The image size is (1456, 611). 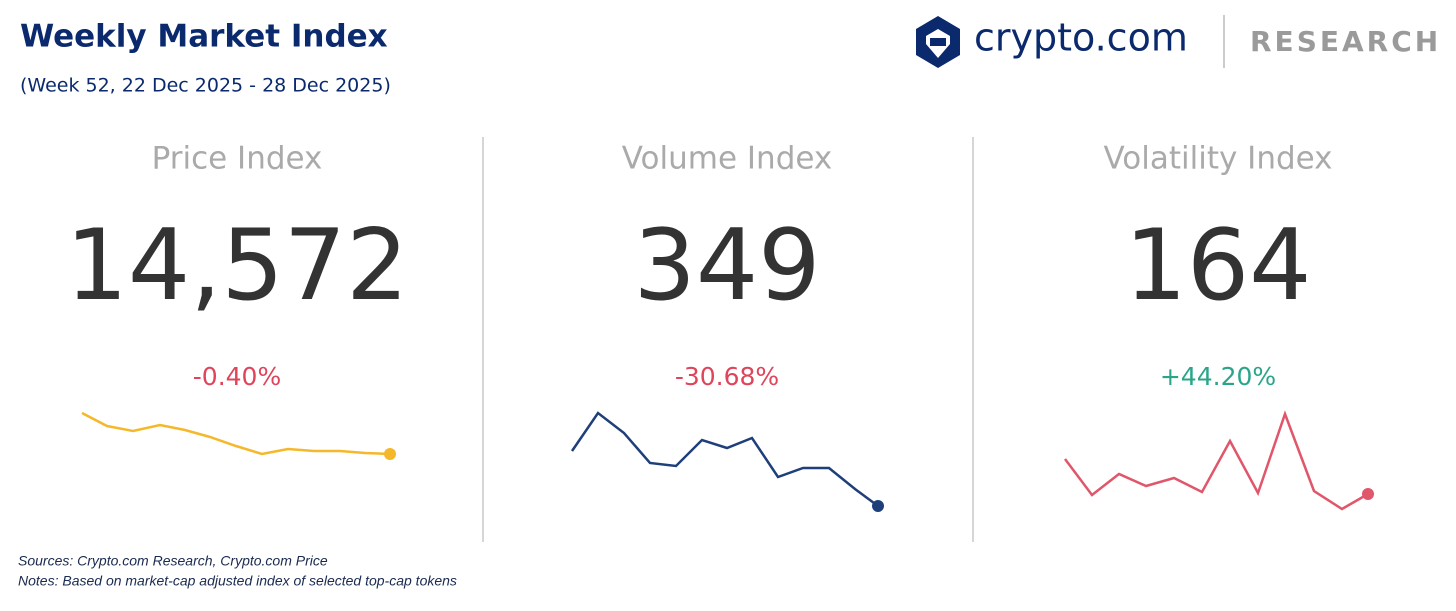 What do you see at coordinates (727, 376) in the screenshot?
I see `card-change: -30.68%` at bounding box center [727, 376].